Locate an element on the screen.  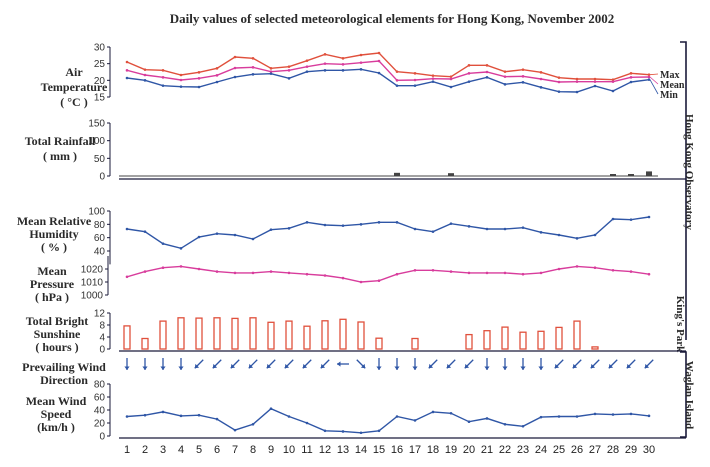
x-tick-24: 24 is located at coordinates (541, 450).